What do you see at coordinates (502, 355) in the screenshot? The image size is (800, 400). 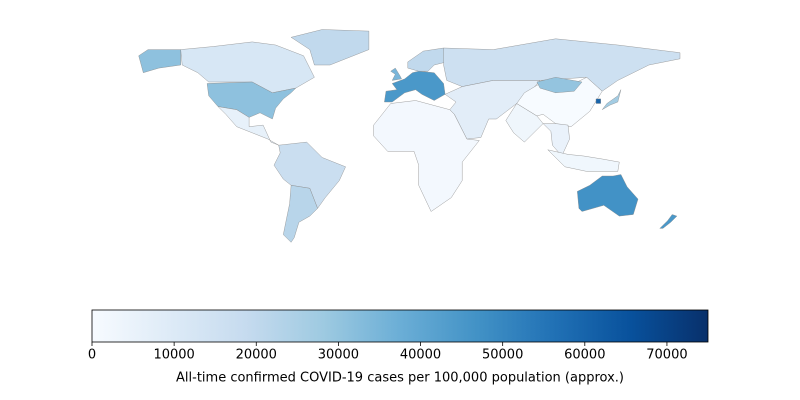 I see `colorbar-tick-label: 50000` at bounding box center [502, 355].